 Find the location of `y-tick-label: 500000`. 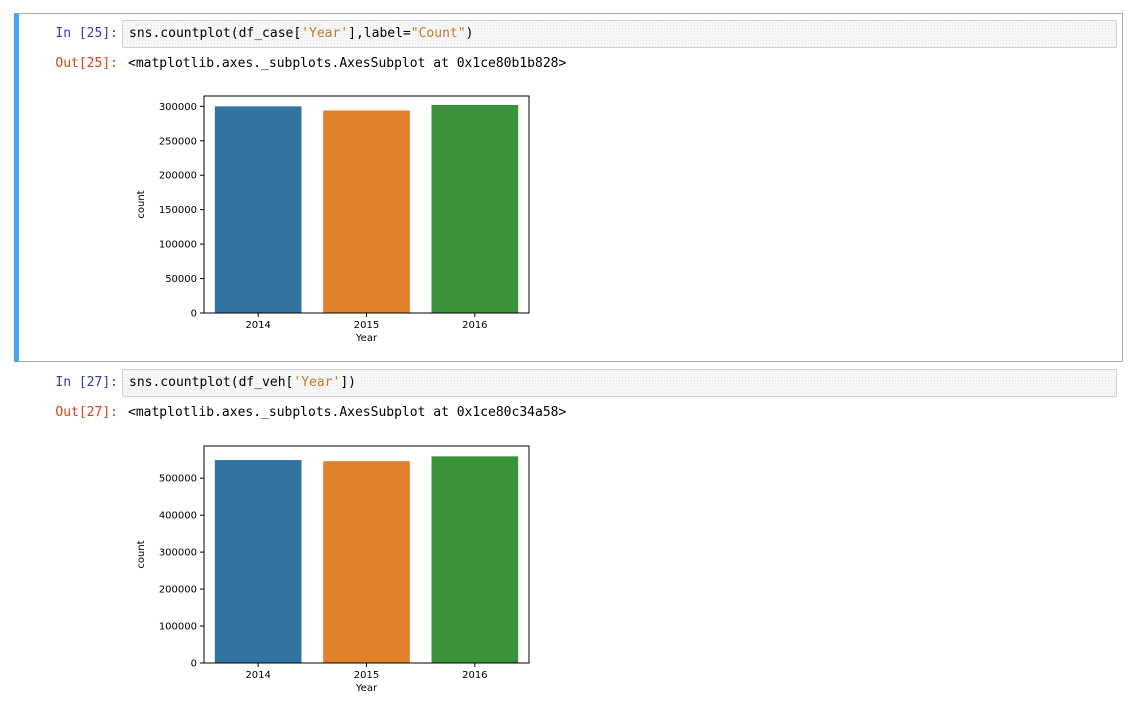

y-tick-label: 500000 is located at coordinates (178, 479).